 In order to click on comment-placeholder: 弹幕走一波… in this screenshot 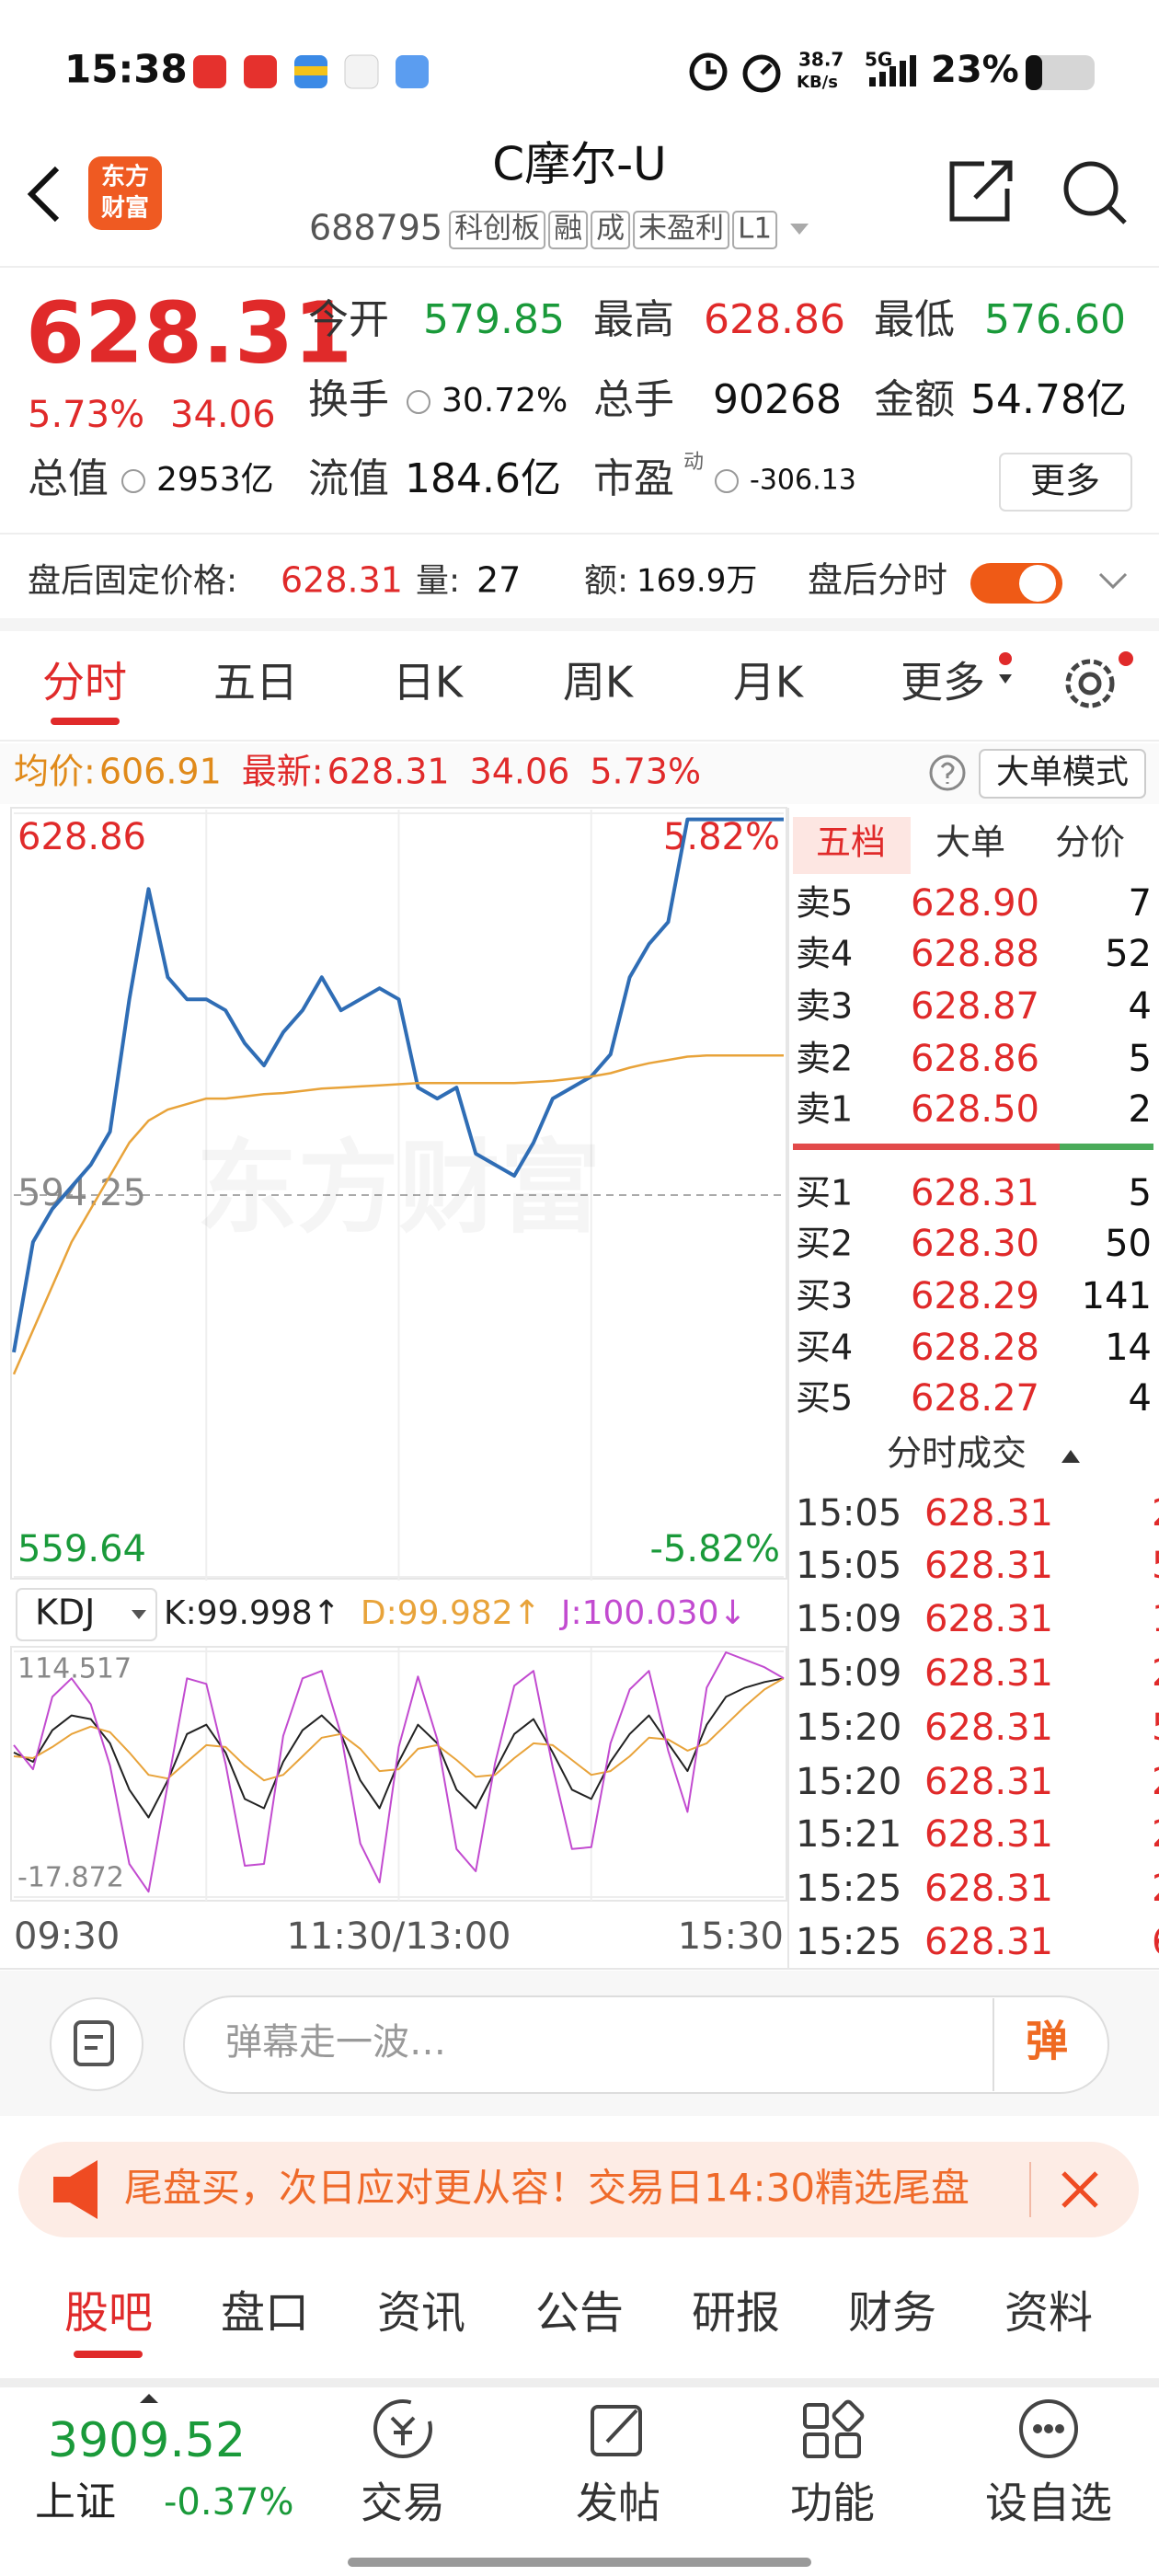, I will do `click(335, 2043)`.